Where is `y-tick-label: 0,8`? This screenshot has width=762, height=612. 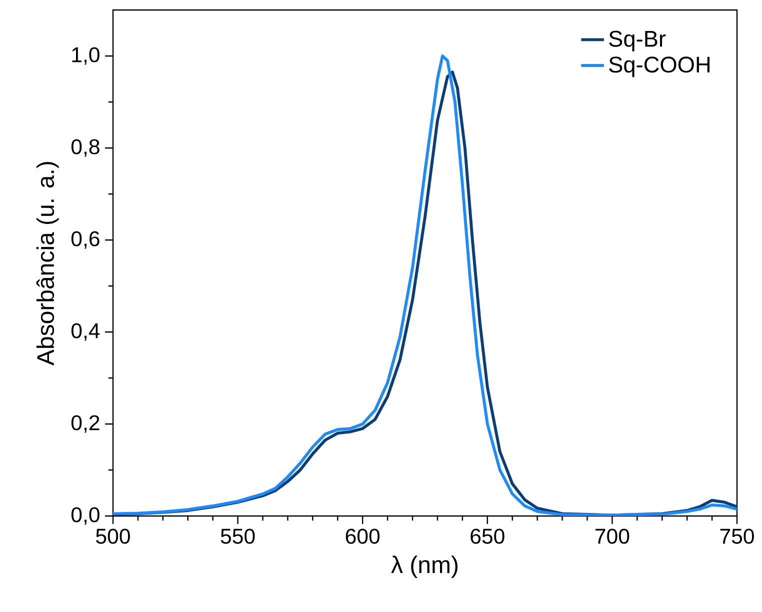 y-tick-label: 0,8 is located at coordinates (85, 148).